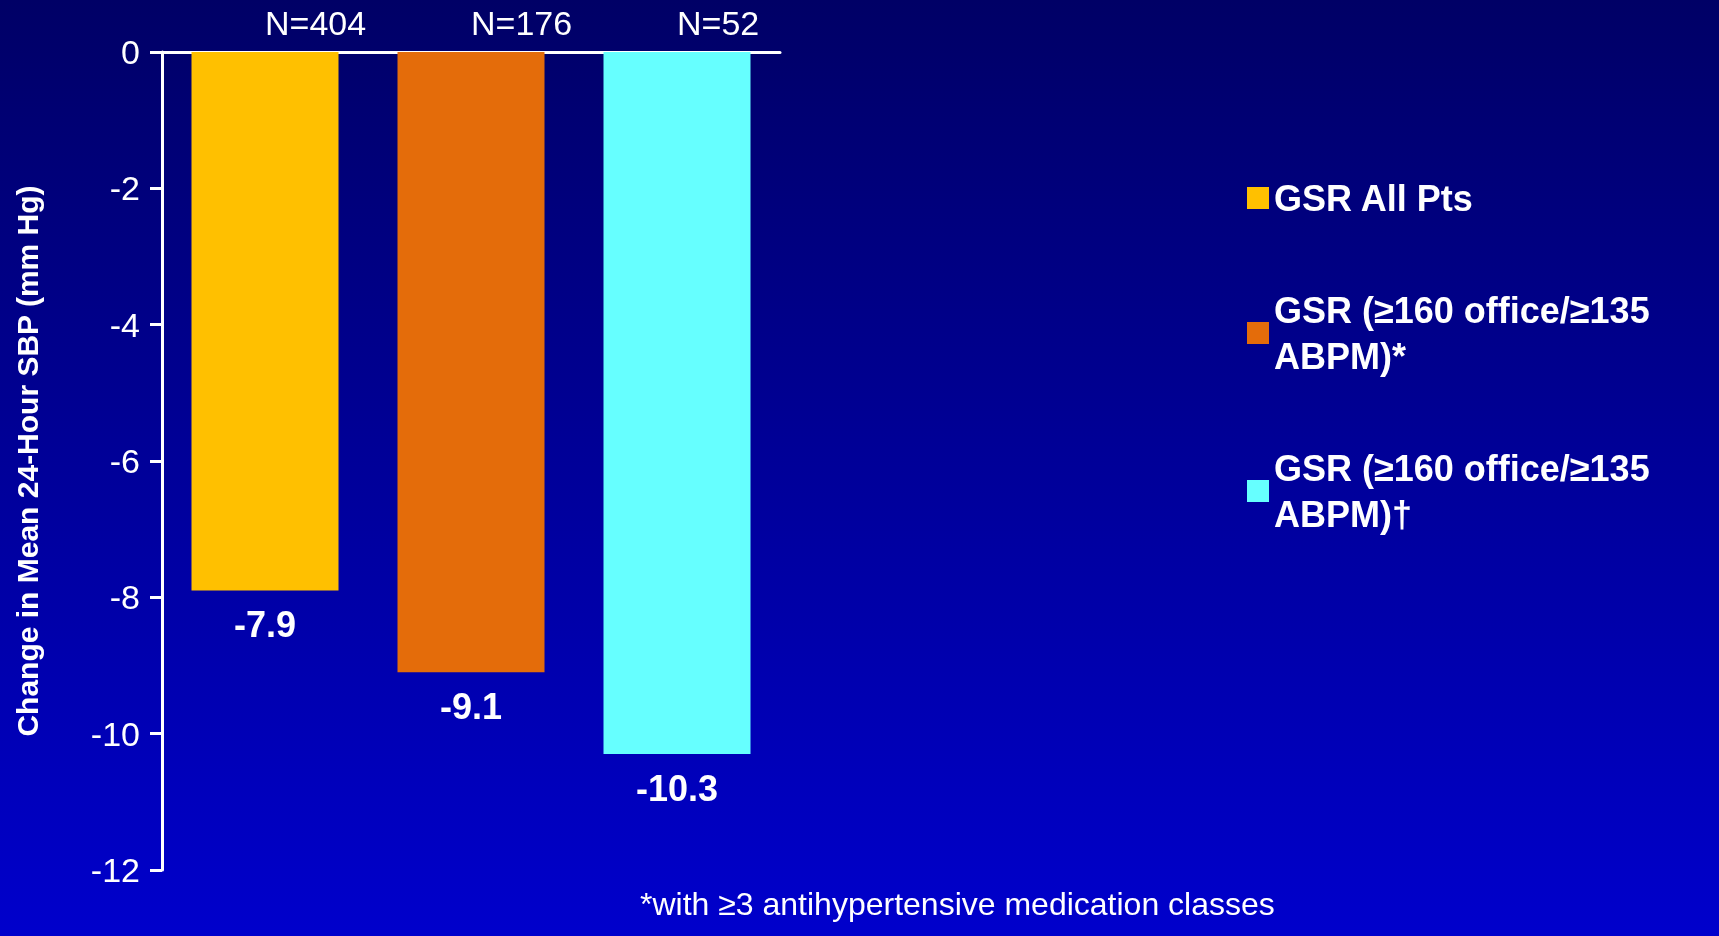  Describe the element at coordinates (316, 23) in the screenshot. I see `text: N=404` at that location.